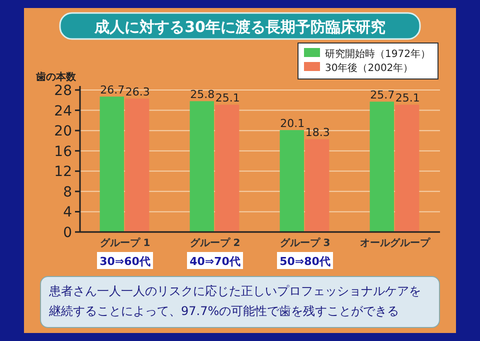 The height and width of the screenshot is (341, 480). I want to click on x-tick-label: グループ 3, so click(305, 243).